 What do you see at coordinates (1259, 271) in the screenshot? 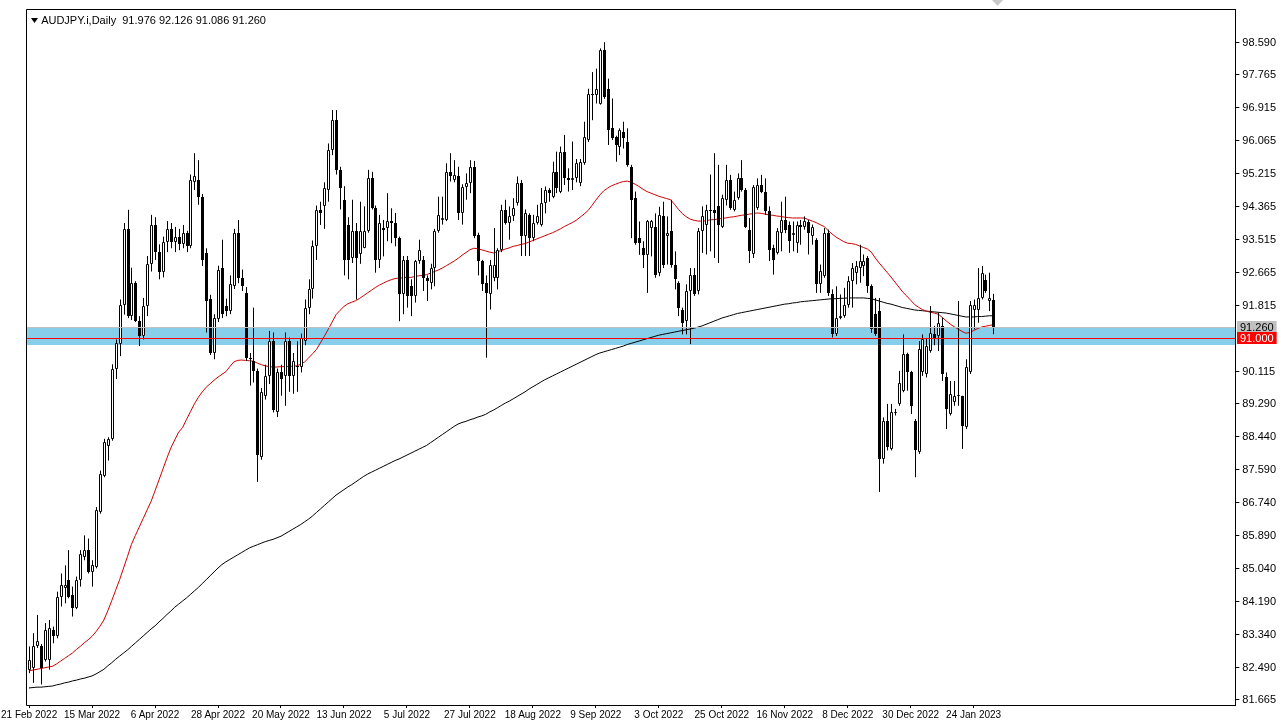
I see `y-tick-label: 92.665` at bounding box center [1259, 271].